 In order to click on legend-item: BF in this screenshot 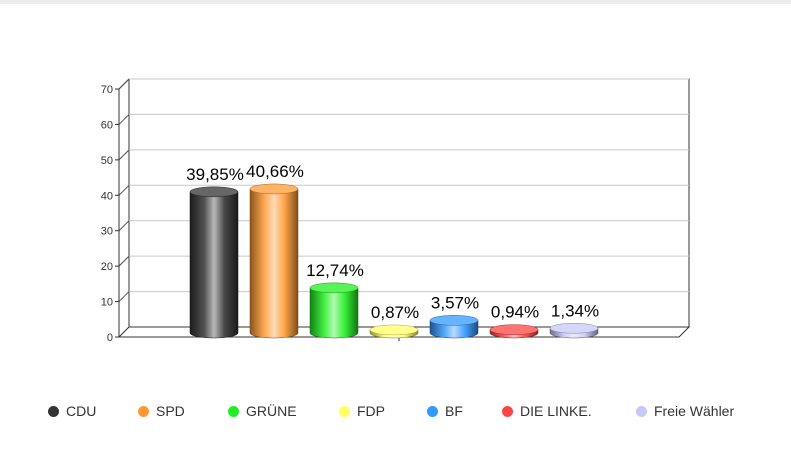, I will do `click(445, 411)`.